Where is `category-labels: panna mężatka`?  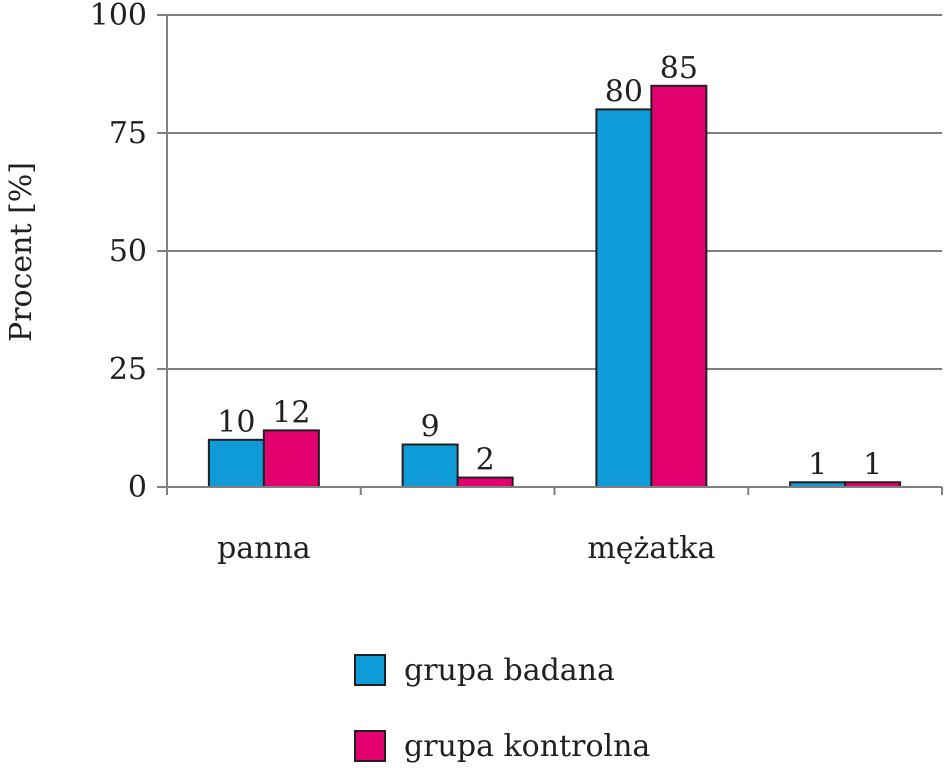 category-labels: panna mężatka is located at coordinates (466, 548).